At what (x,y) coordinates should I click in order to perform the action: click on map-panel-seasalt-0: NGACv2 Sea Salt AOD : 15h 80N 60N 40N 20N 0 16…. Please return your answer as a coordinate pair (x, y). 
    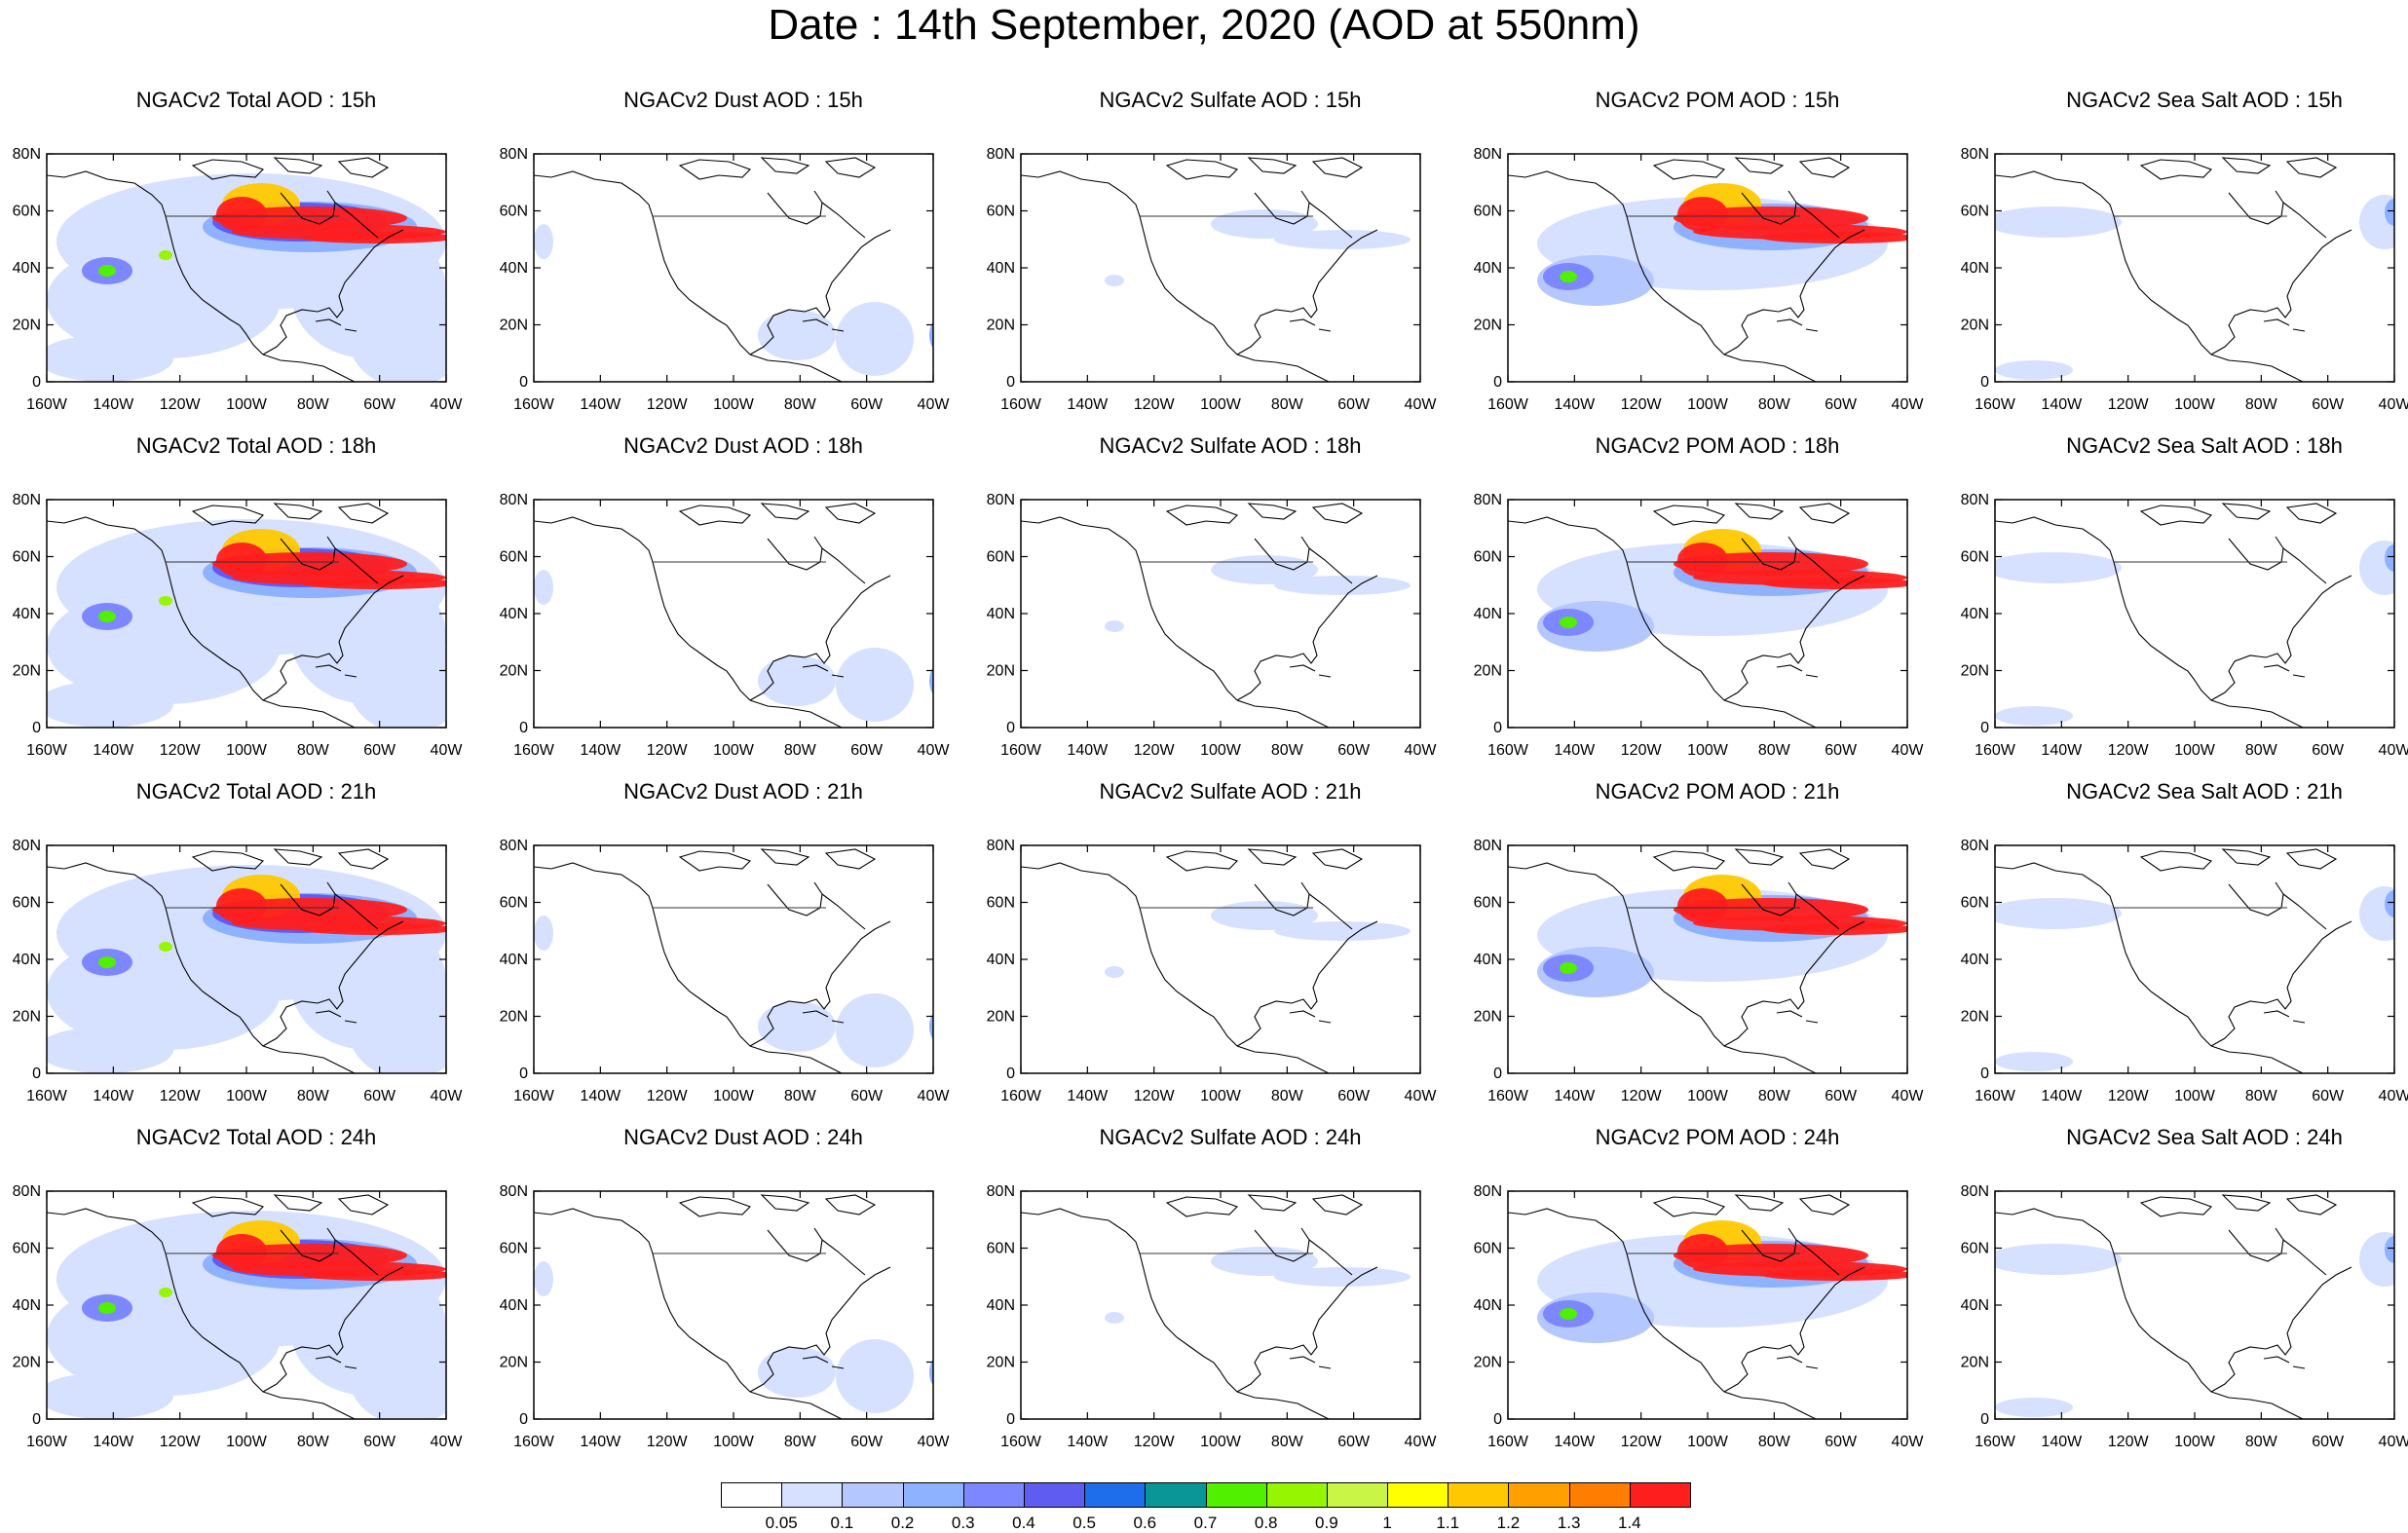
    Looking at the image, I should click on (2178, 260).